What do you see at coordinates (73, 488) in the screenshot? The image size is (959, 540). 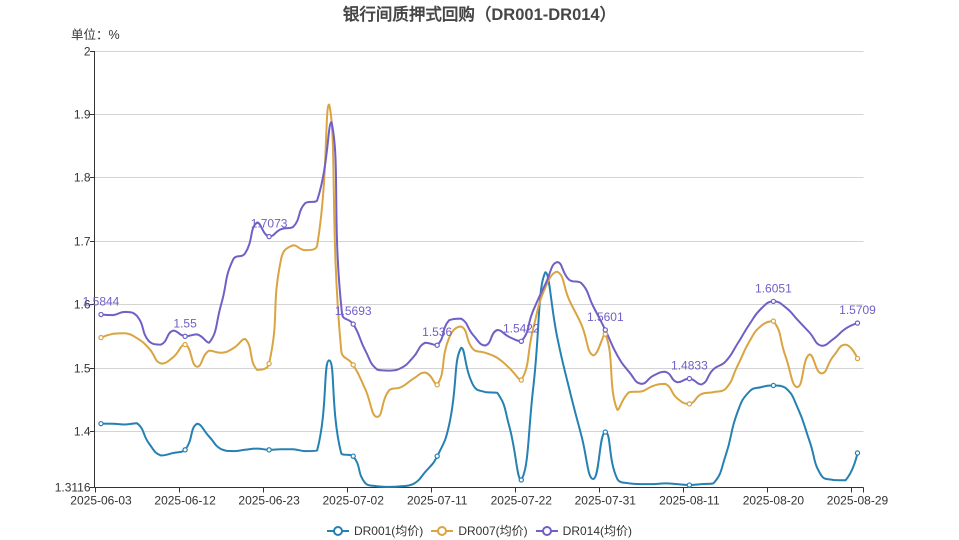 I see `svg-text: 1.3116` at bounding box center [73, 488].